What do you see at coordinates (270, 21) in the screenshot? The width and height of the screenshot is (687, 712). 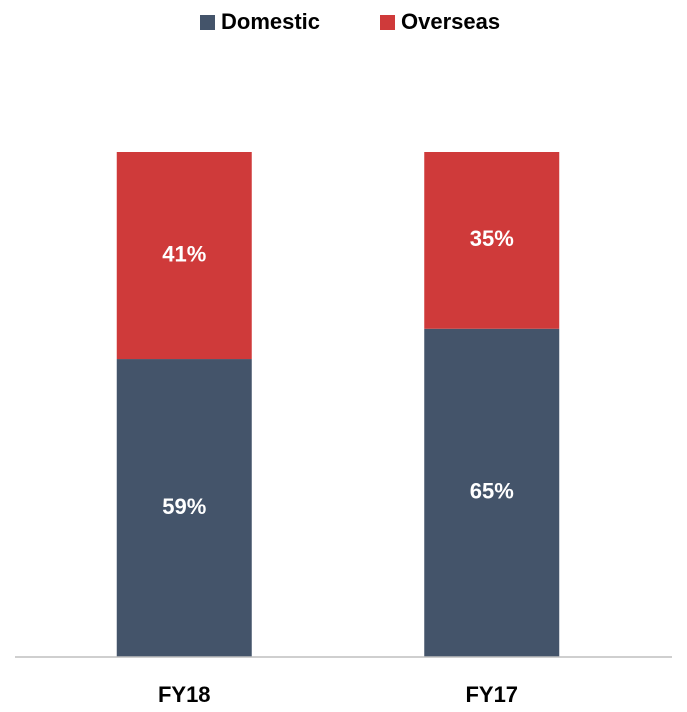 I see `legend-label: Domestic` at bounding box center [270, 21].